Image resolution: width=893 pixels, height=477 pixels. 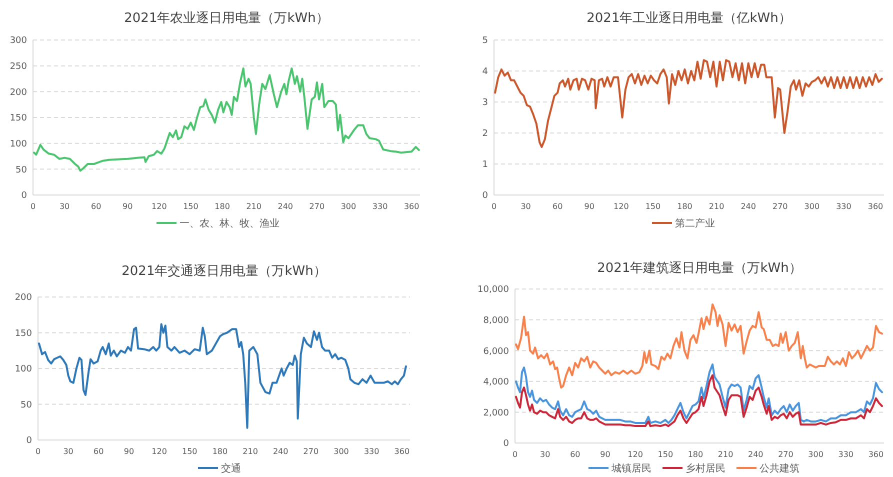 I want to click on chart-title: 2021年农业逐日用电量（万kWh）, so click(x=226, y=18).